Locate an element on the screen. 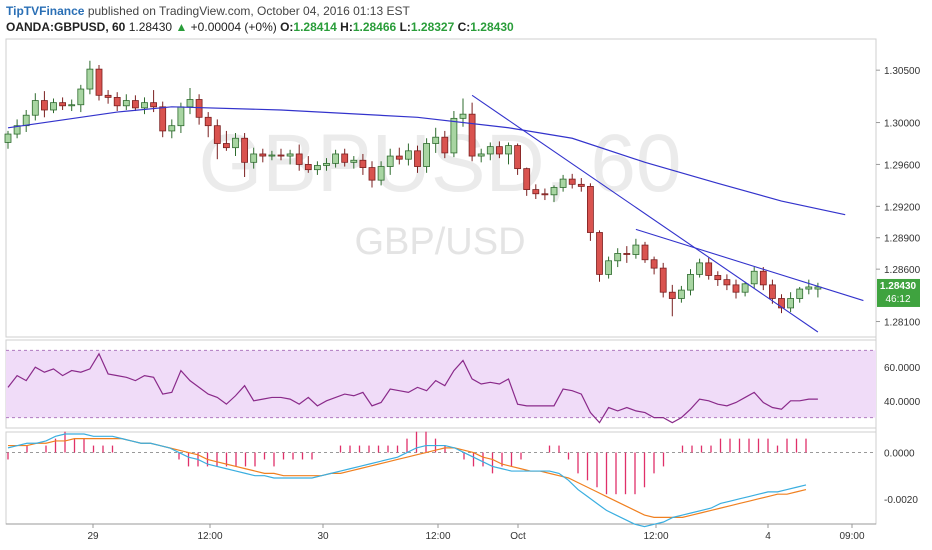 Image resolution: width=932 pixels, height=550 pixels. up-arrow-icon: ▲ is located at coordinates (181, 27).